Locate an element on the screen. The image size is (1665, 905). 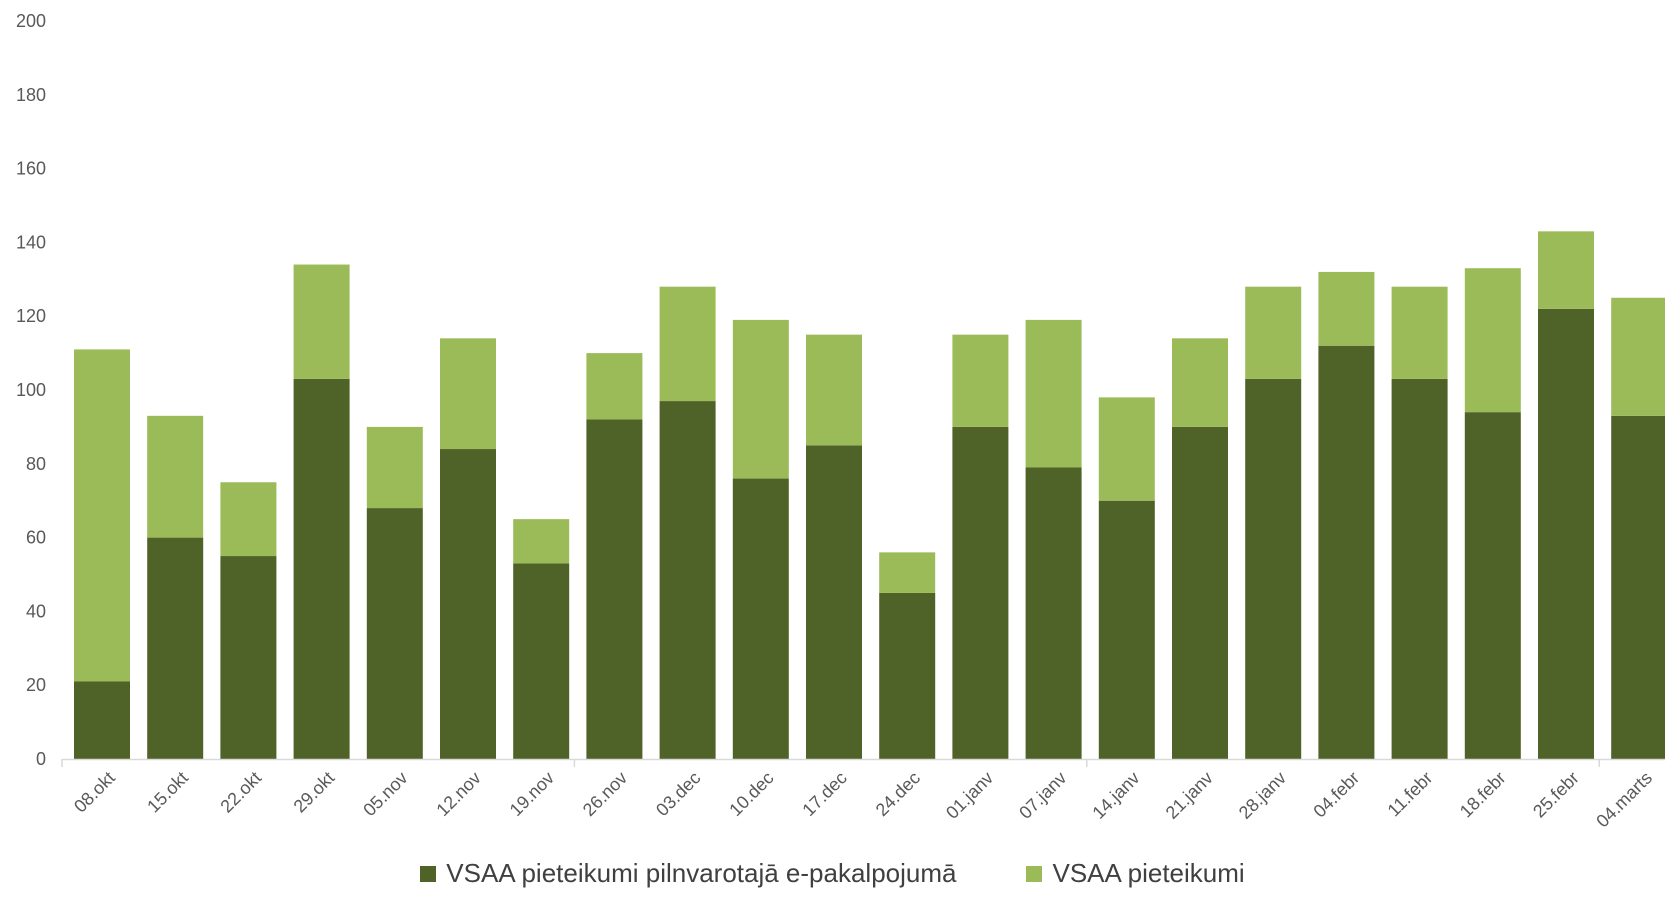
x-tick-label: 07.janv is located at coordinates (1042, 795).